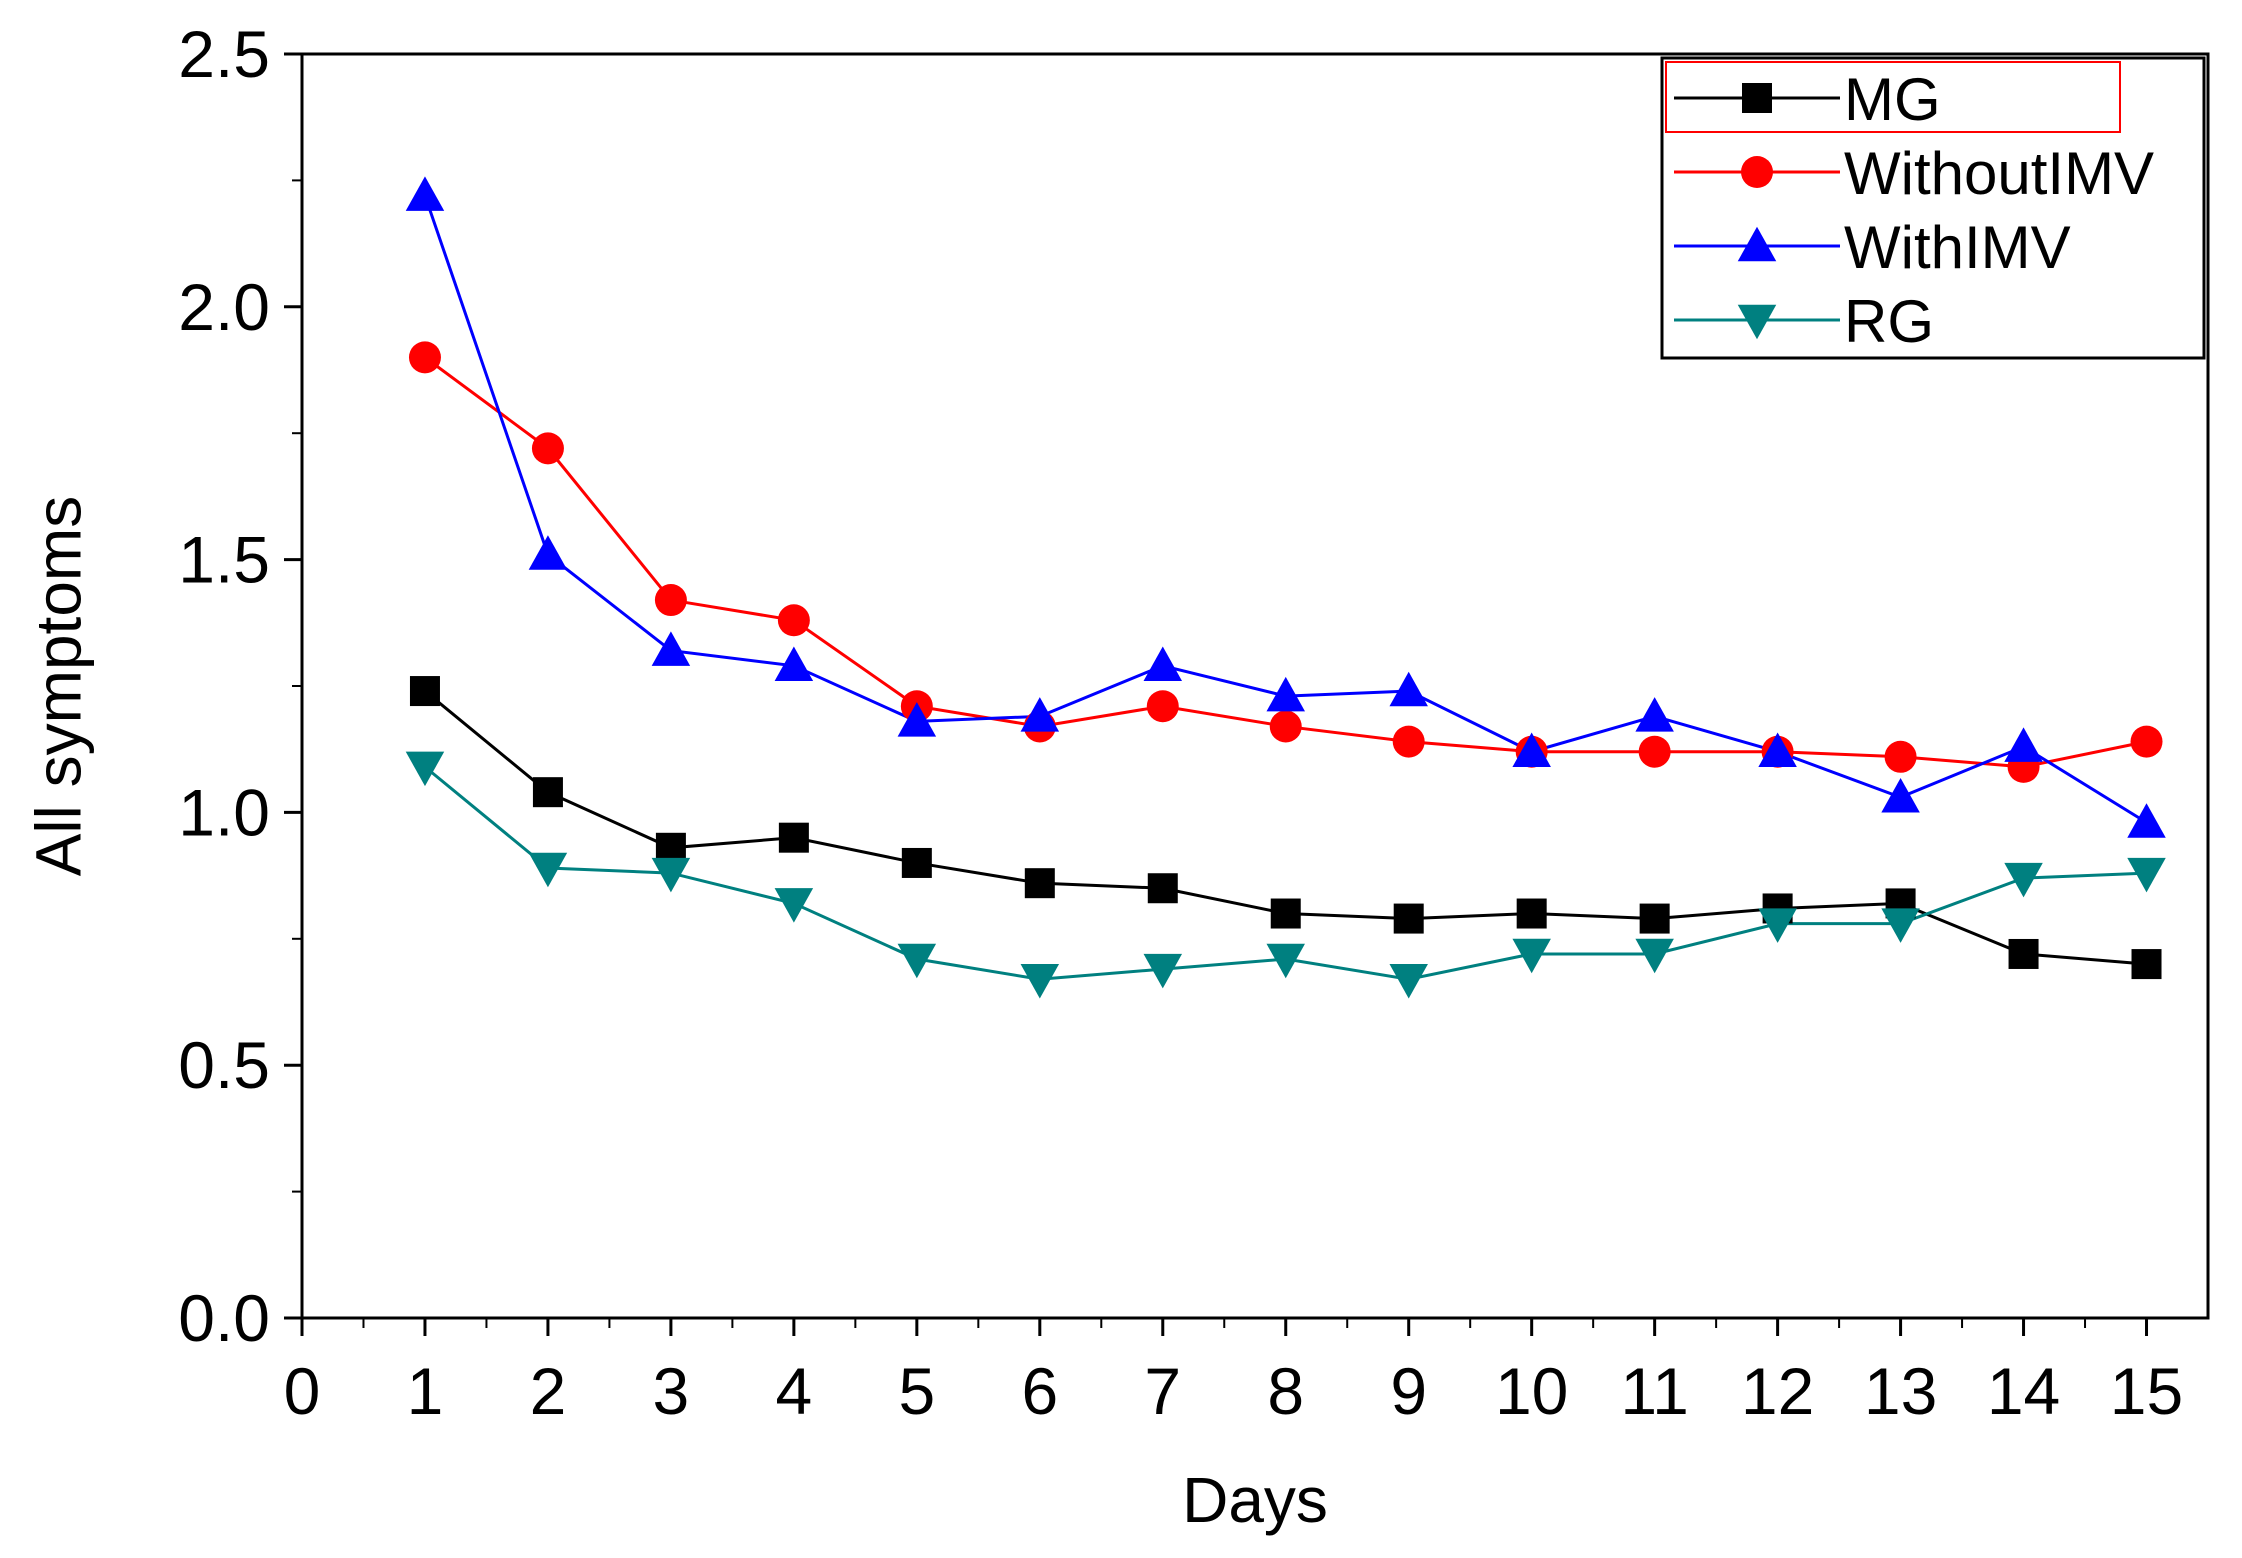  I want to click on x-tick-label: 4, so click(794, 1391).